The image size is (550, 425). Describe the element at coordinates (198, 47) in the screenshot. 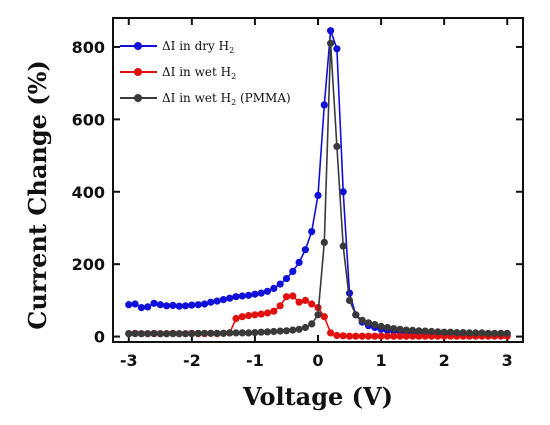

I see `legend-label: ΔI in dry H2` at that location.